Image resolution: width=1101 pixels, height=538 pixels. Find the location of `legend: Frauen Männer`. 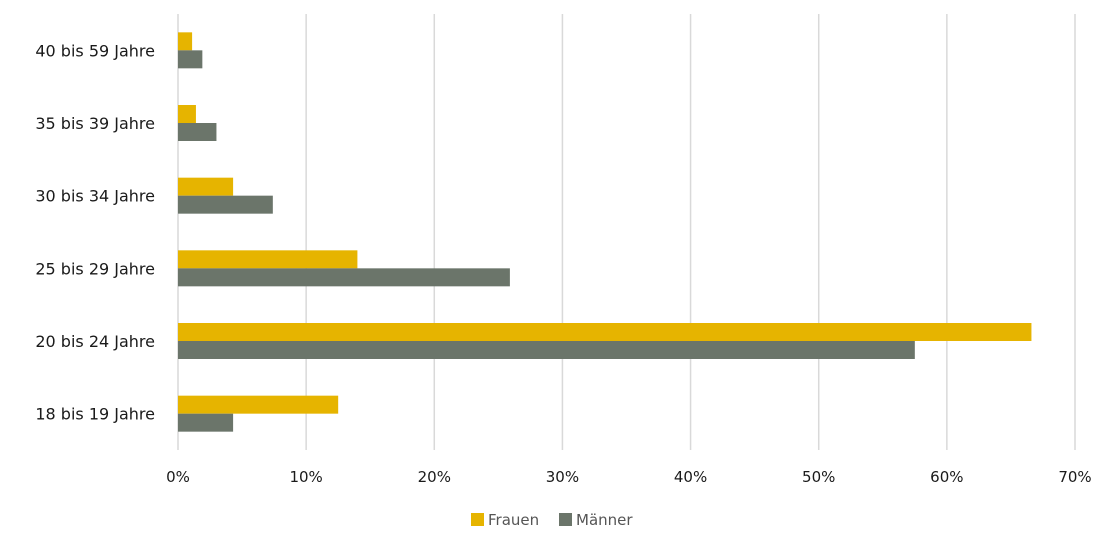

legend: Frauen Männer is located at coordinates (552, 520).